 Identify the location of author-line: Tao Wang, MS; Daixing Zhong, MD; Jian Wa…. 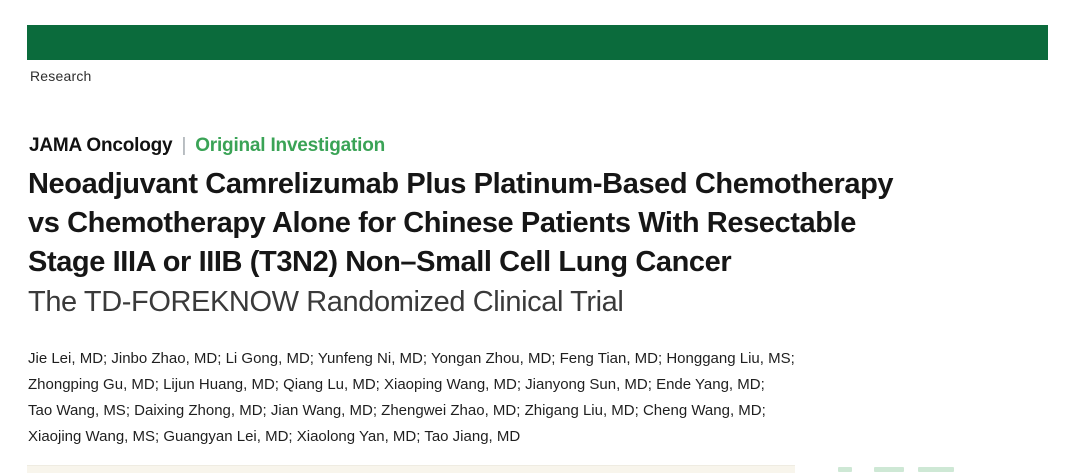
(397, 410).